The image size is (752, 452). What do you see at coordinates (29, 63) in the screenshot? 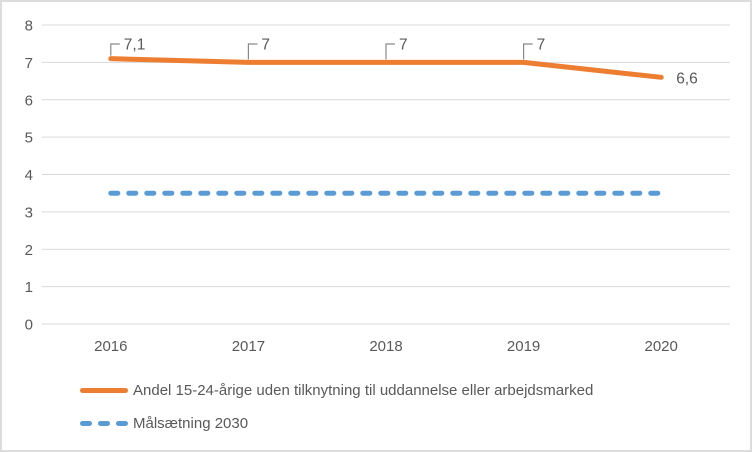
I see `y-axis-tick-label: 7` at bounding box center [29, 63].